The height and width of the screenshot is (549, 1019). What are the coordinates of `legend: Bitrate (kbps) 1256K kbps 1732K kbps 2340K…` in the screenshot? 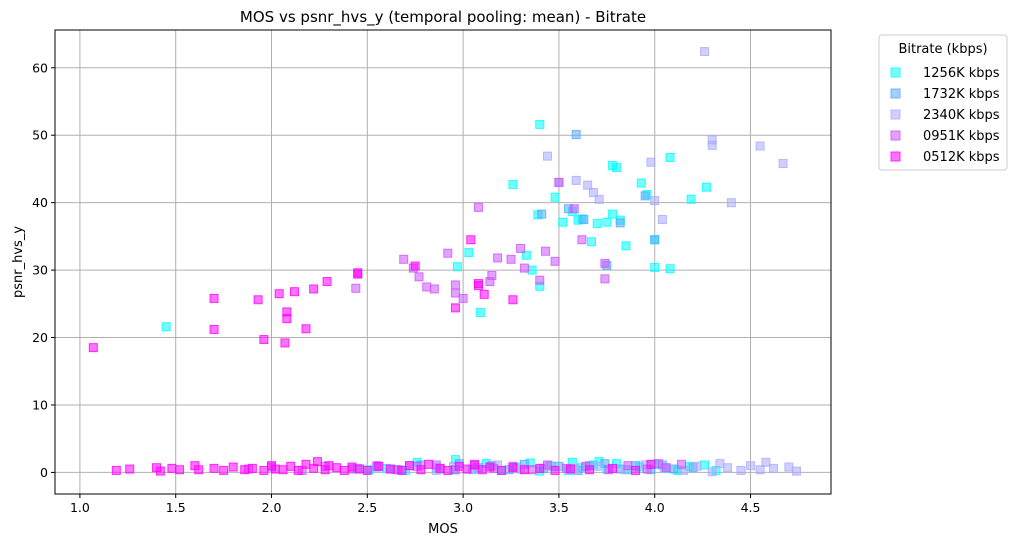 It's located at (943, 102).